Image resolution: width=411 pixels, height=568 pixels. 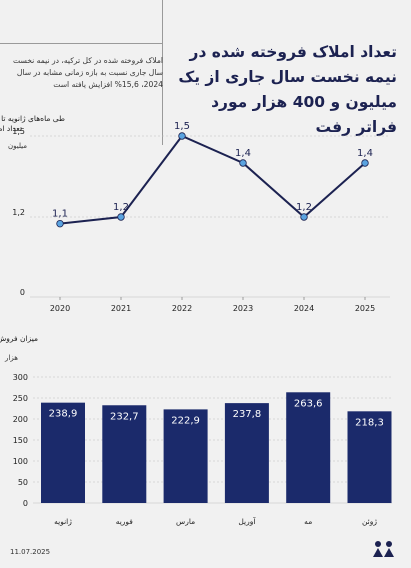 I want to click on line-y-tick: 1,5, so click(x=18, y=131).